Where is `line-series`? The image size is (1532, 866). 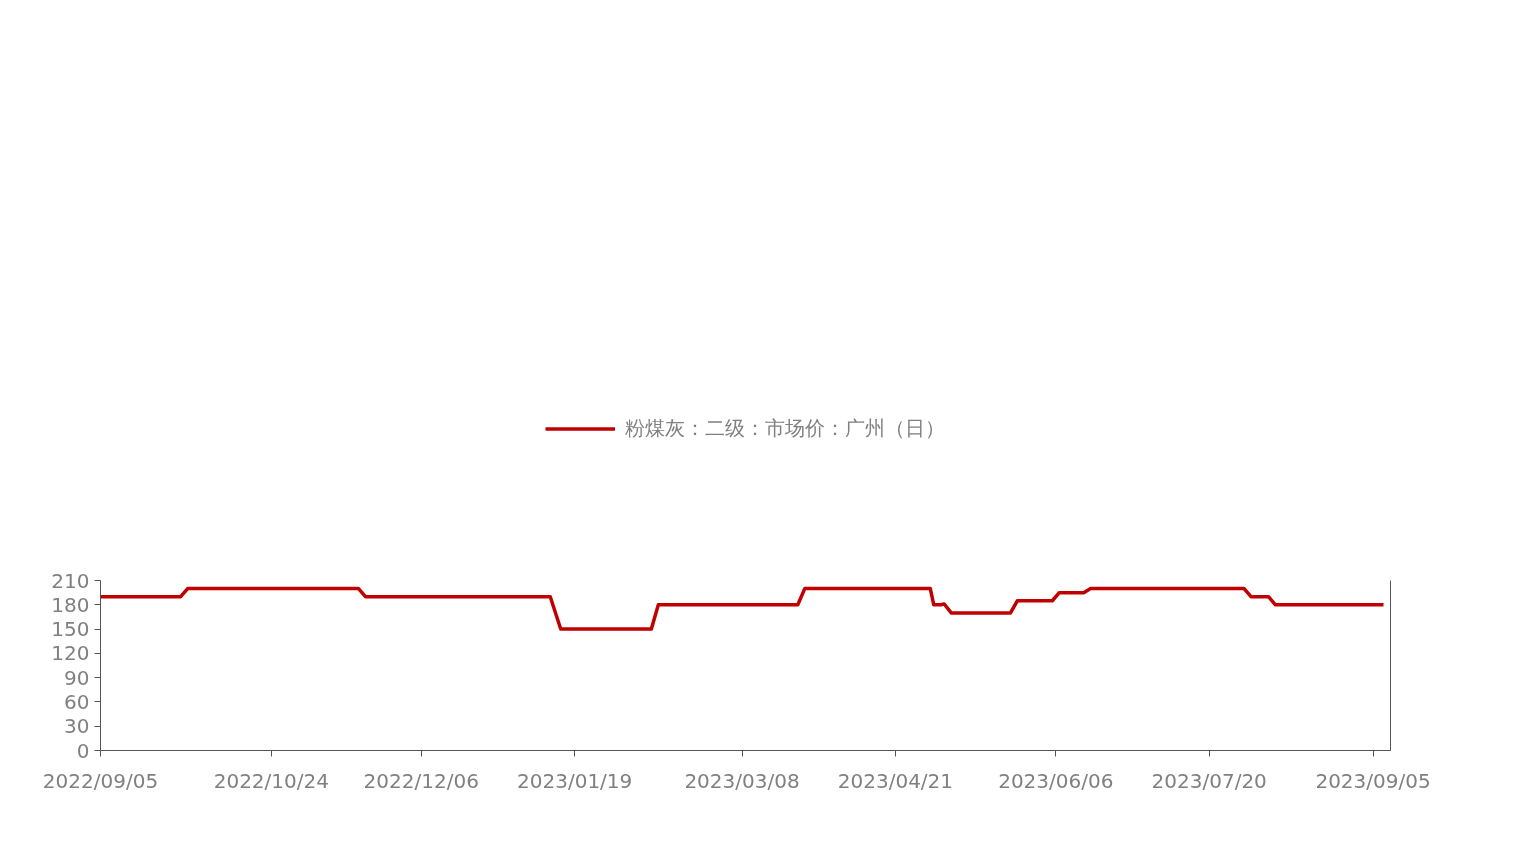
line-series is located at coordinates (743, 608).